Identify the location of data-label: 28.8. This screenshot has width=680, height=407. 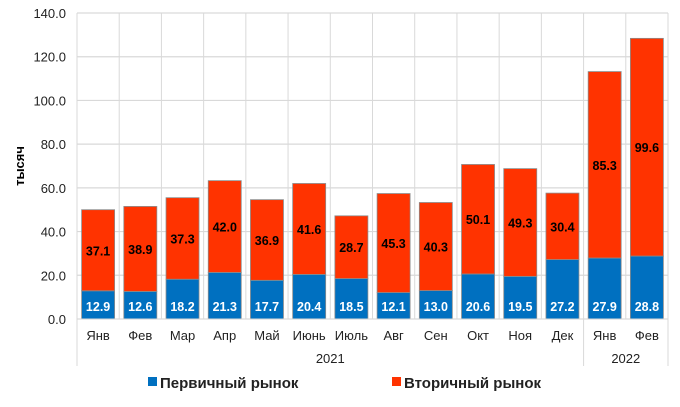
(647, 307).